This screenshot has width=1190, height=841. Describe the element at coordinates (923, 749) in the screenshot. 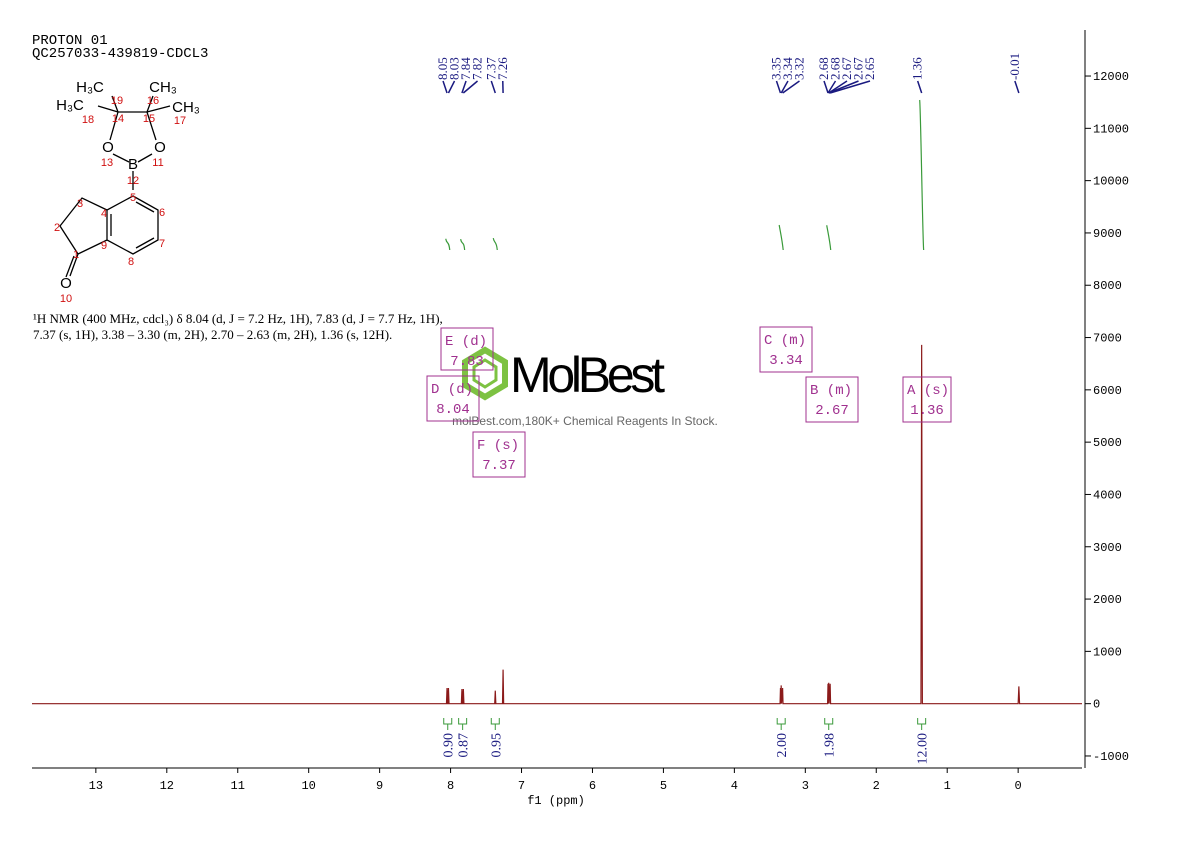

I see `integral-label: 12.00` at that location.